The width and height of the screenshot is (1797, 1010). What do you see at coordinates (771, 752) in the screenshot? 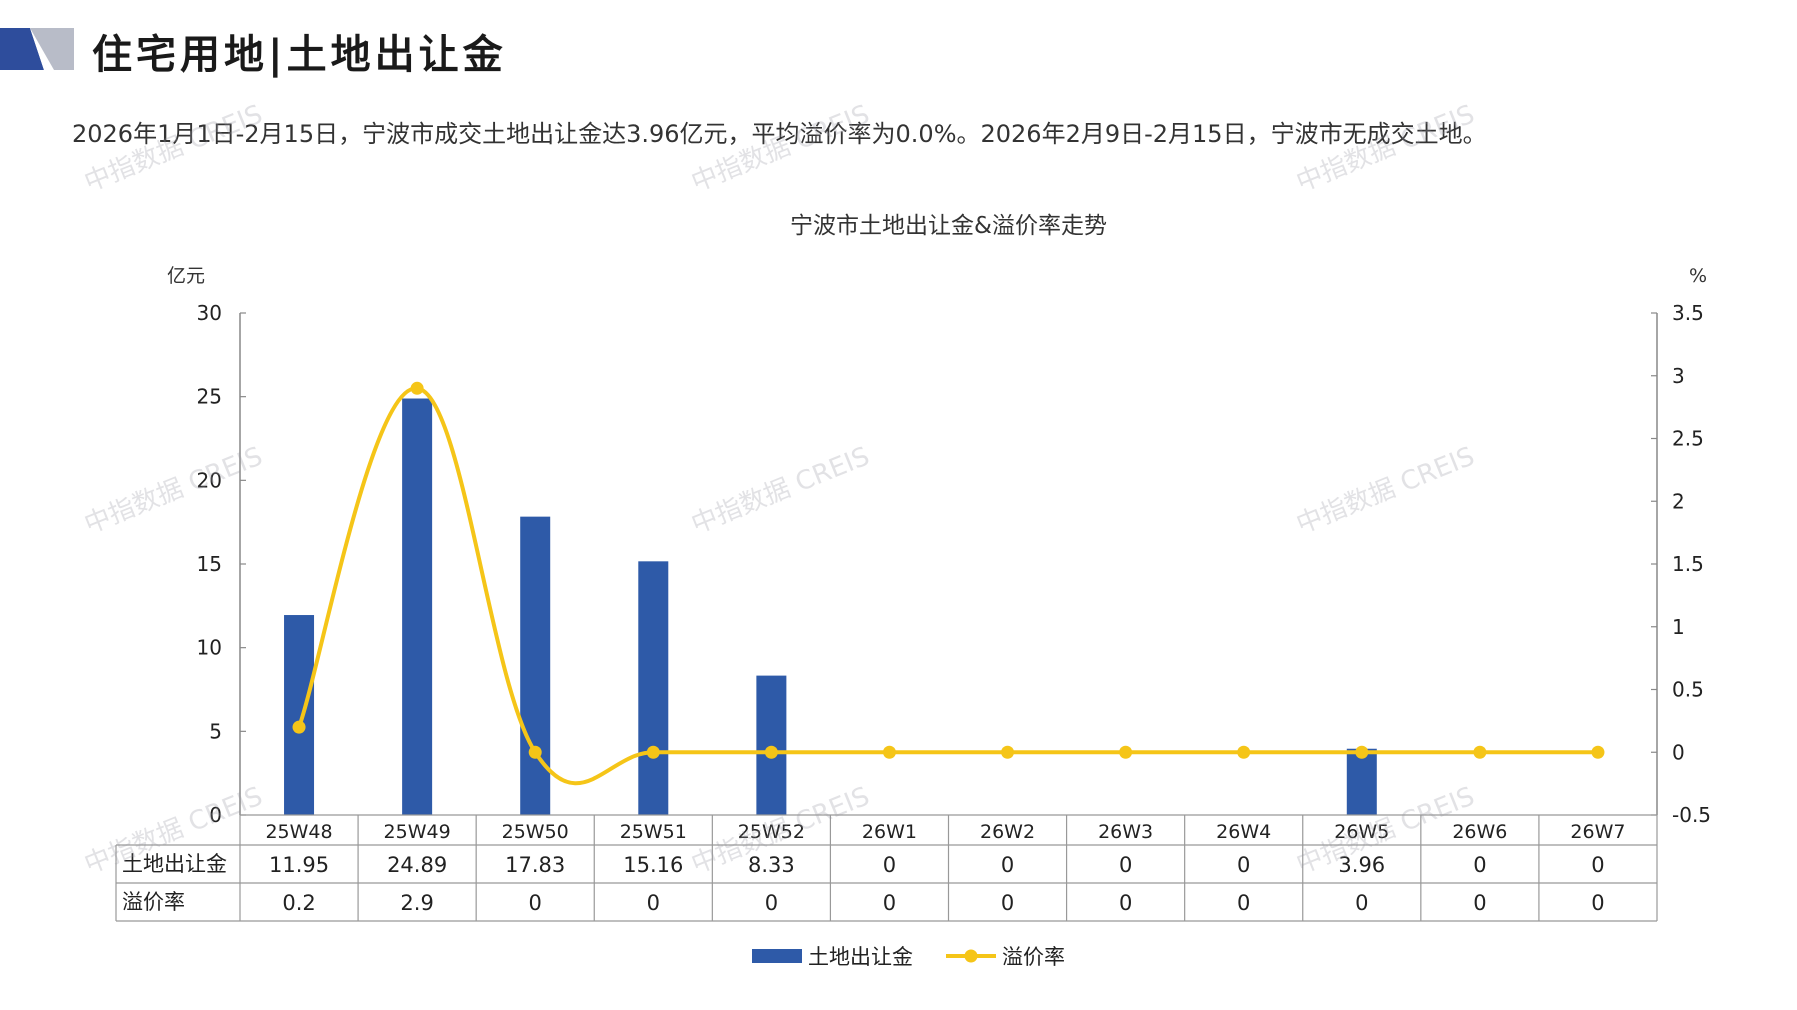
I see `point-25W52` at bounding box center [771, 752].